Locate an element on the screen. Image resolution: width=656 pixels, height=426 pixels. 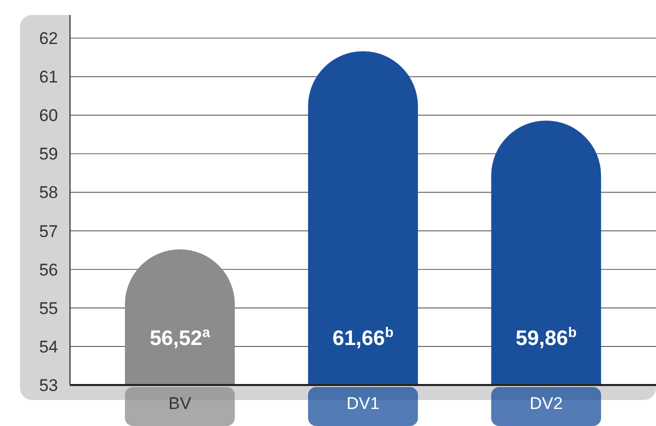
data-label: 59,86$^{b}$ is located at coordinates (546, 337).